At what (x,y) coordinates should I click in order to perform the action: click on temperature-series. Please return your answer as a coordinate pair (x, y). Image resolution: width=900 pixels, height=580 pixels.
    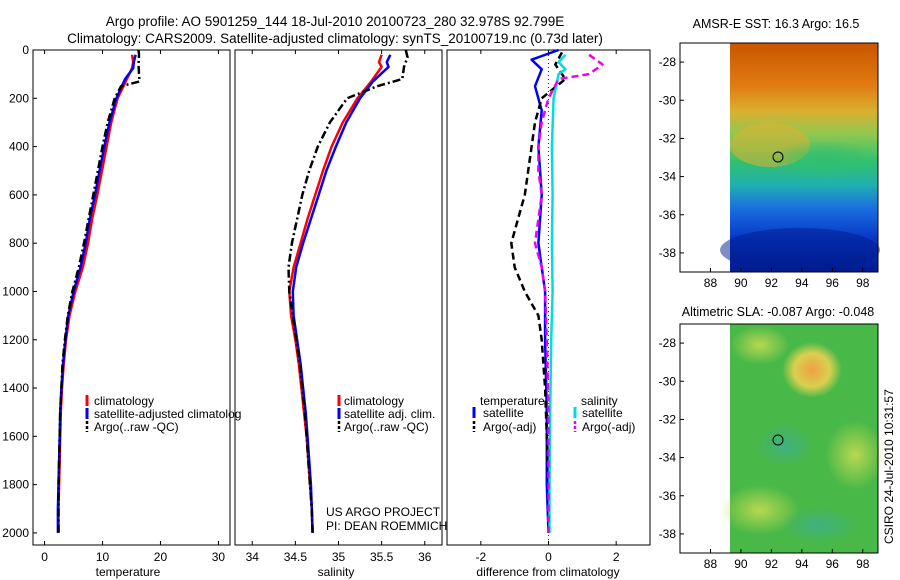
    Looking at the image, I should click on (98, 291).